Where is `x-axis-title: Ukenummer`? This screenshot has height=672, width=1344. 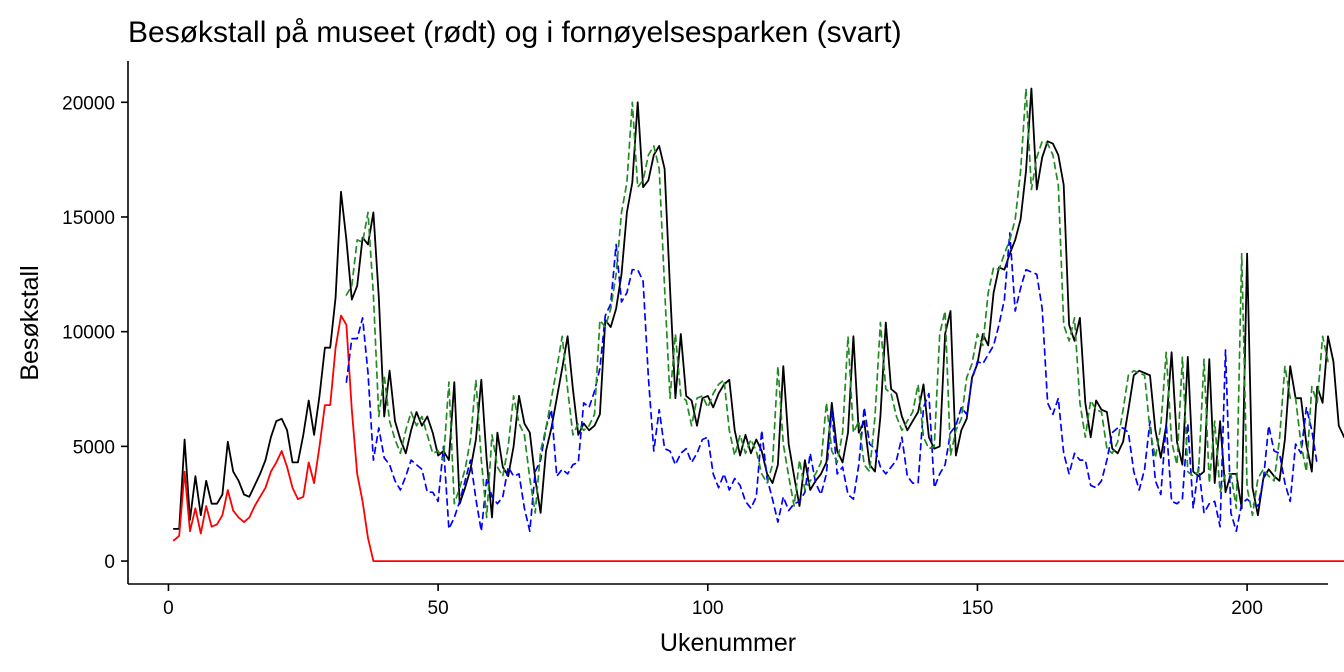 x-axis-title: Ukenummer is located at coordinates (728, 643).